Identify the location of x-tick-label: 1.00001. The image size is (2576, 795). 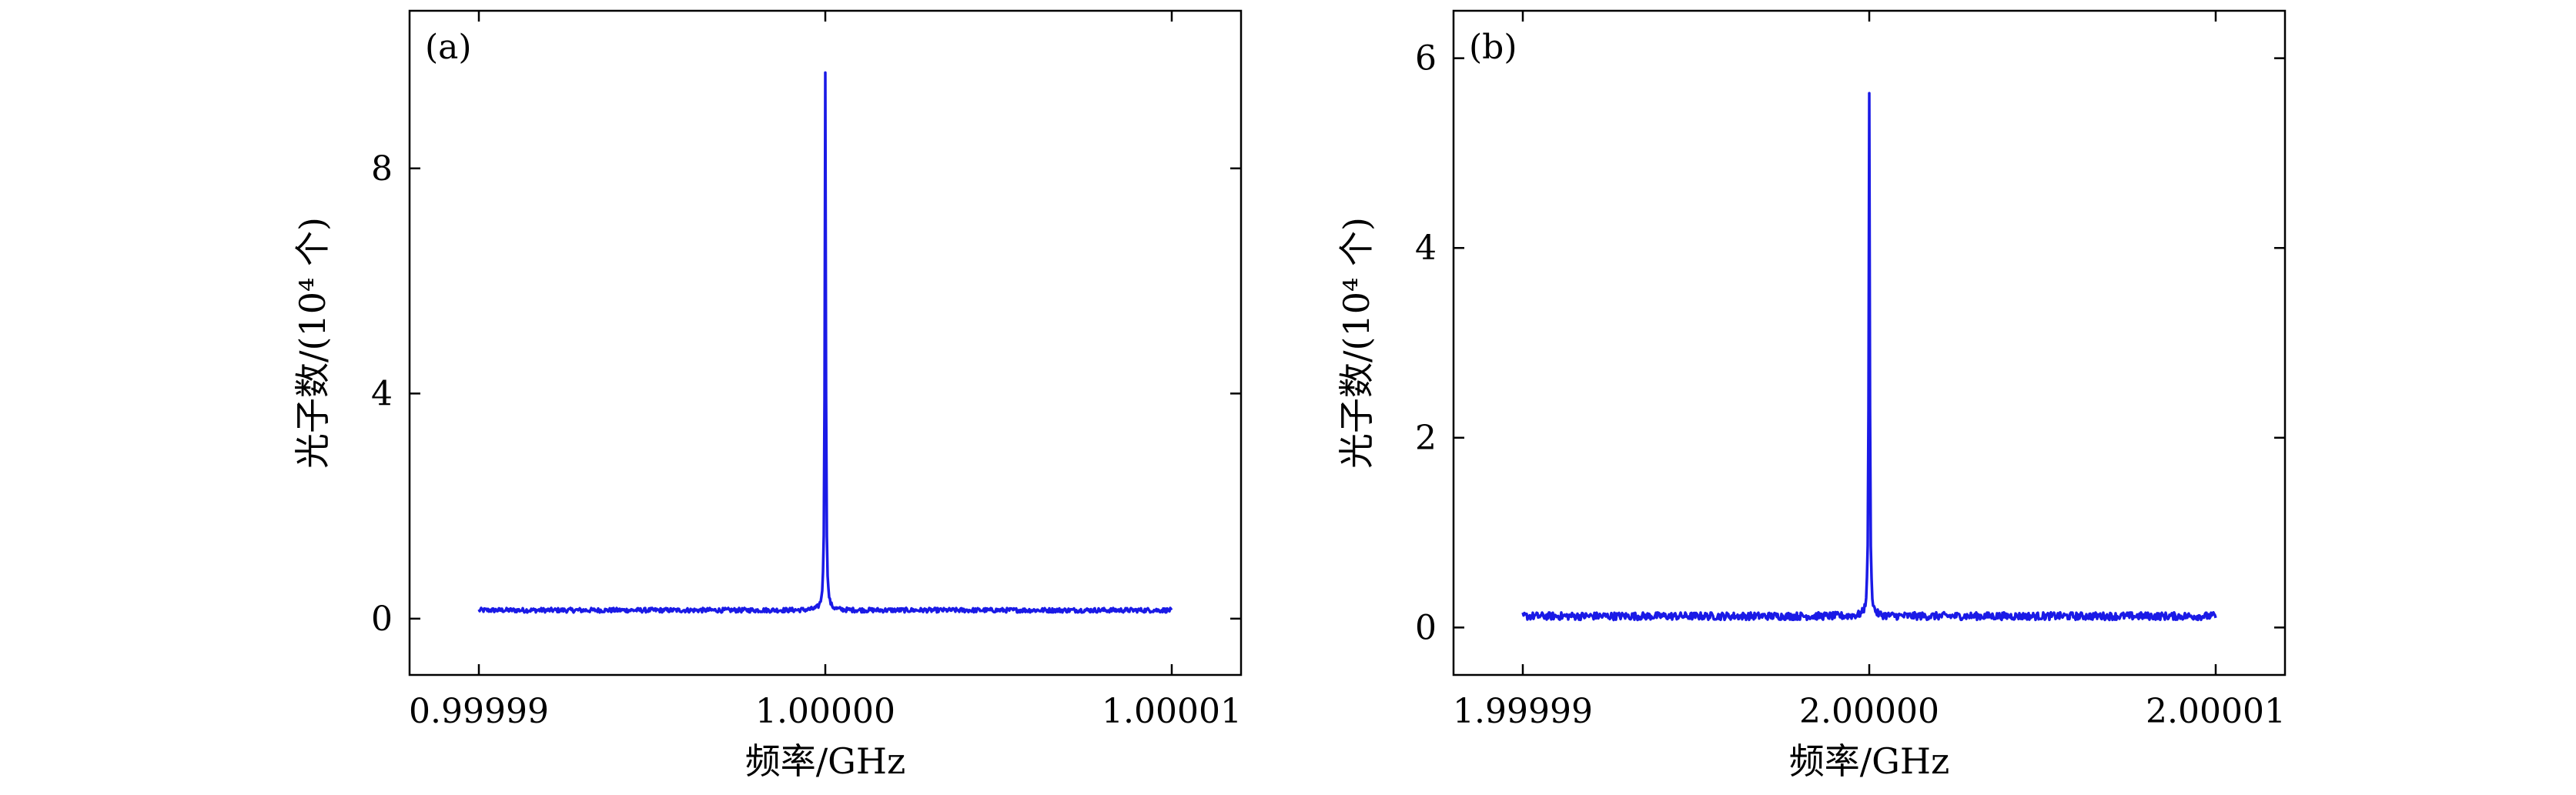
(1172, 711).